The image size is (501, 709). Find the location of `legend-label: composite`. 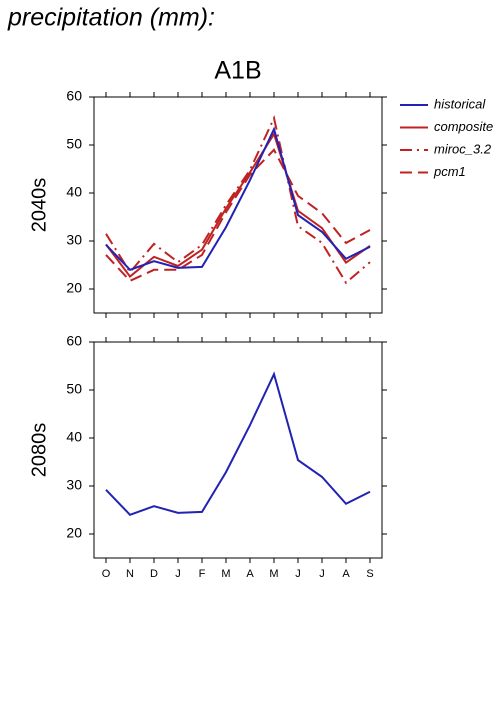

legend-label: composite is located at coordinates (463, 126).